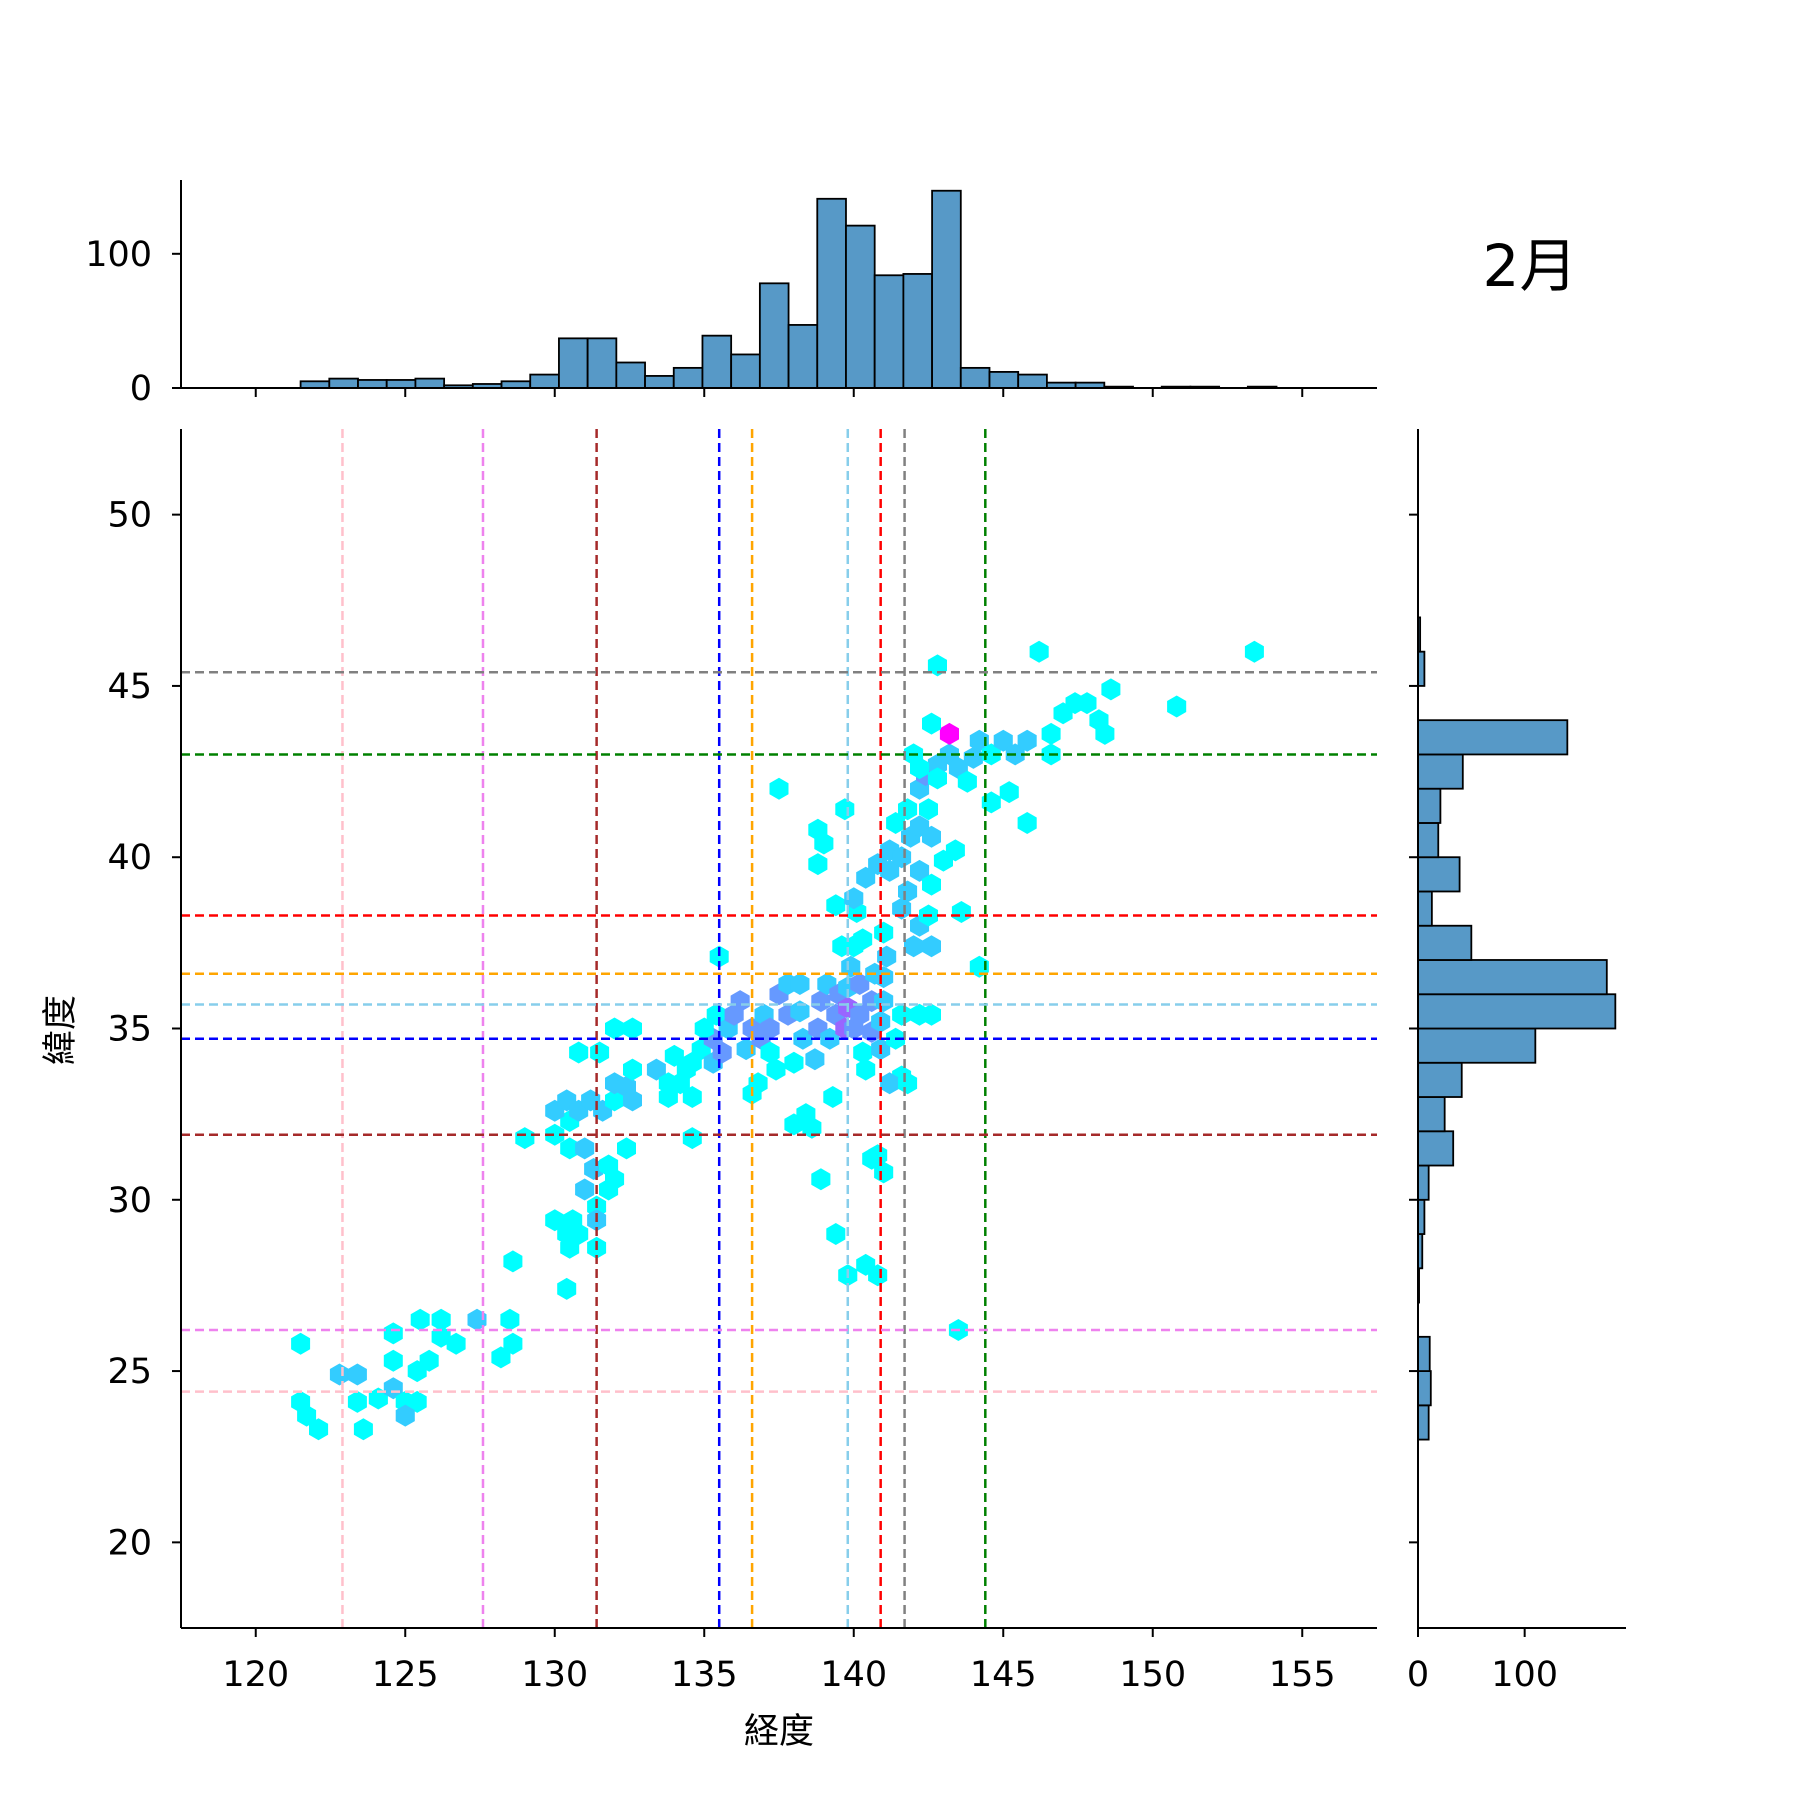  I want to click on top-hist-y-tick-label: 0, so click(141, 389).